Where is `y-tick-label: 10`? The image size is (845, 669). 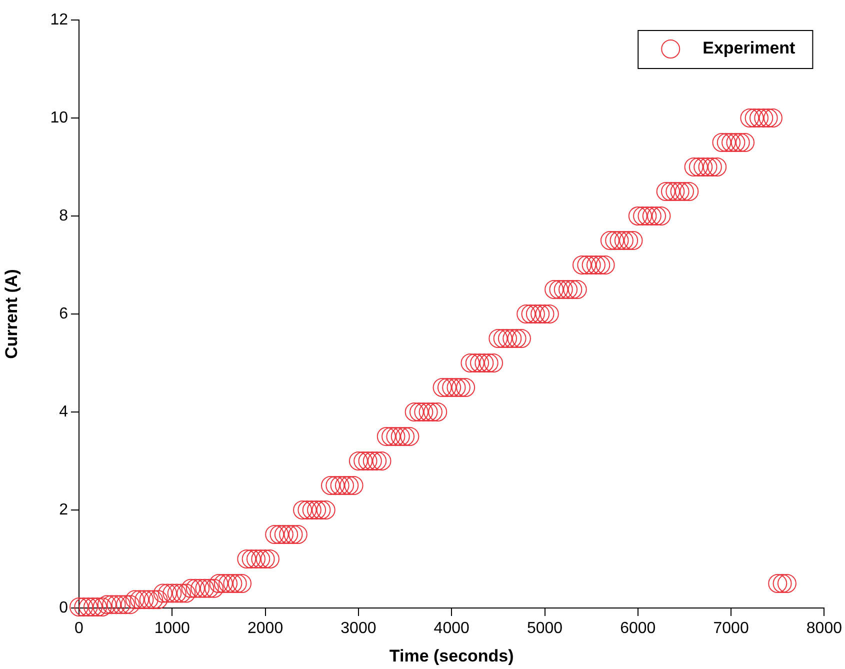 y-tick-label: 10 is located at coordinates (59, 117).